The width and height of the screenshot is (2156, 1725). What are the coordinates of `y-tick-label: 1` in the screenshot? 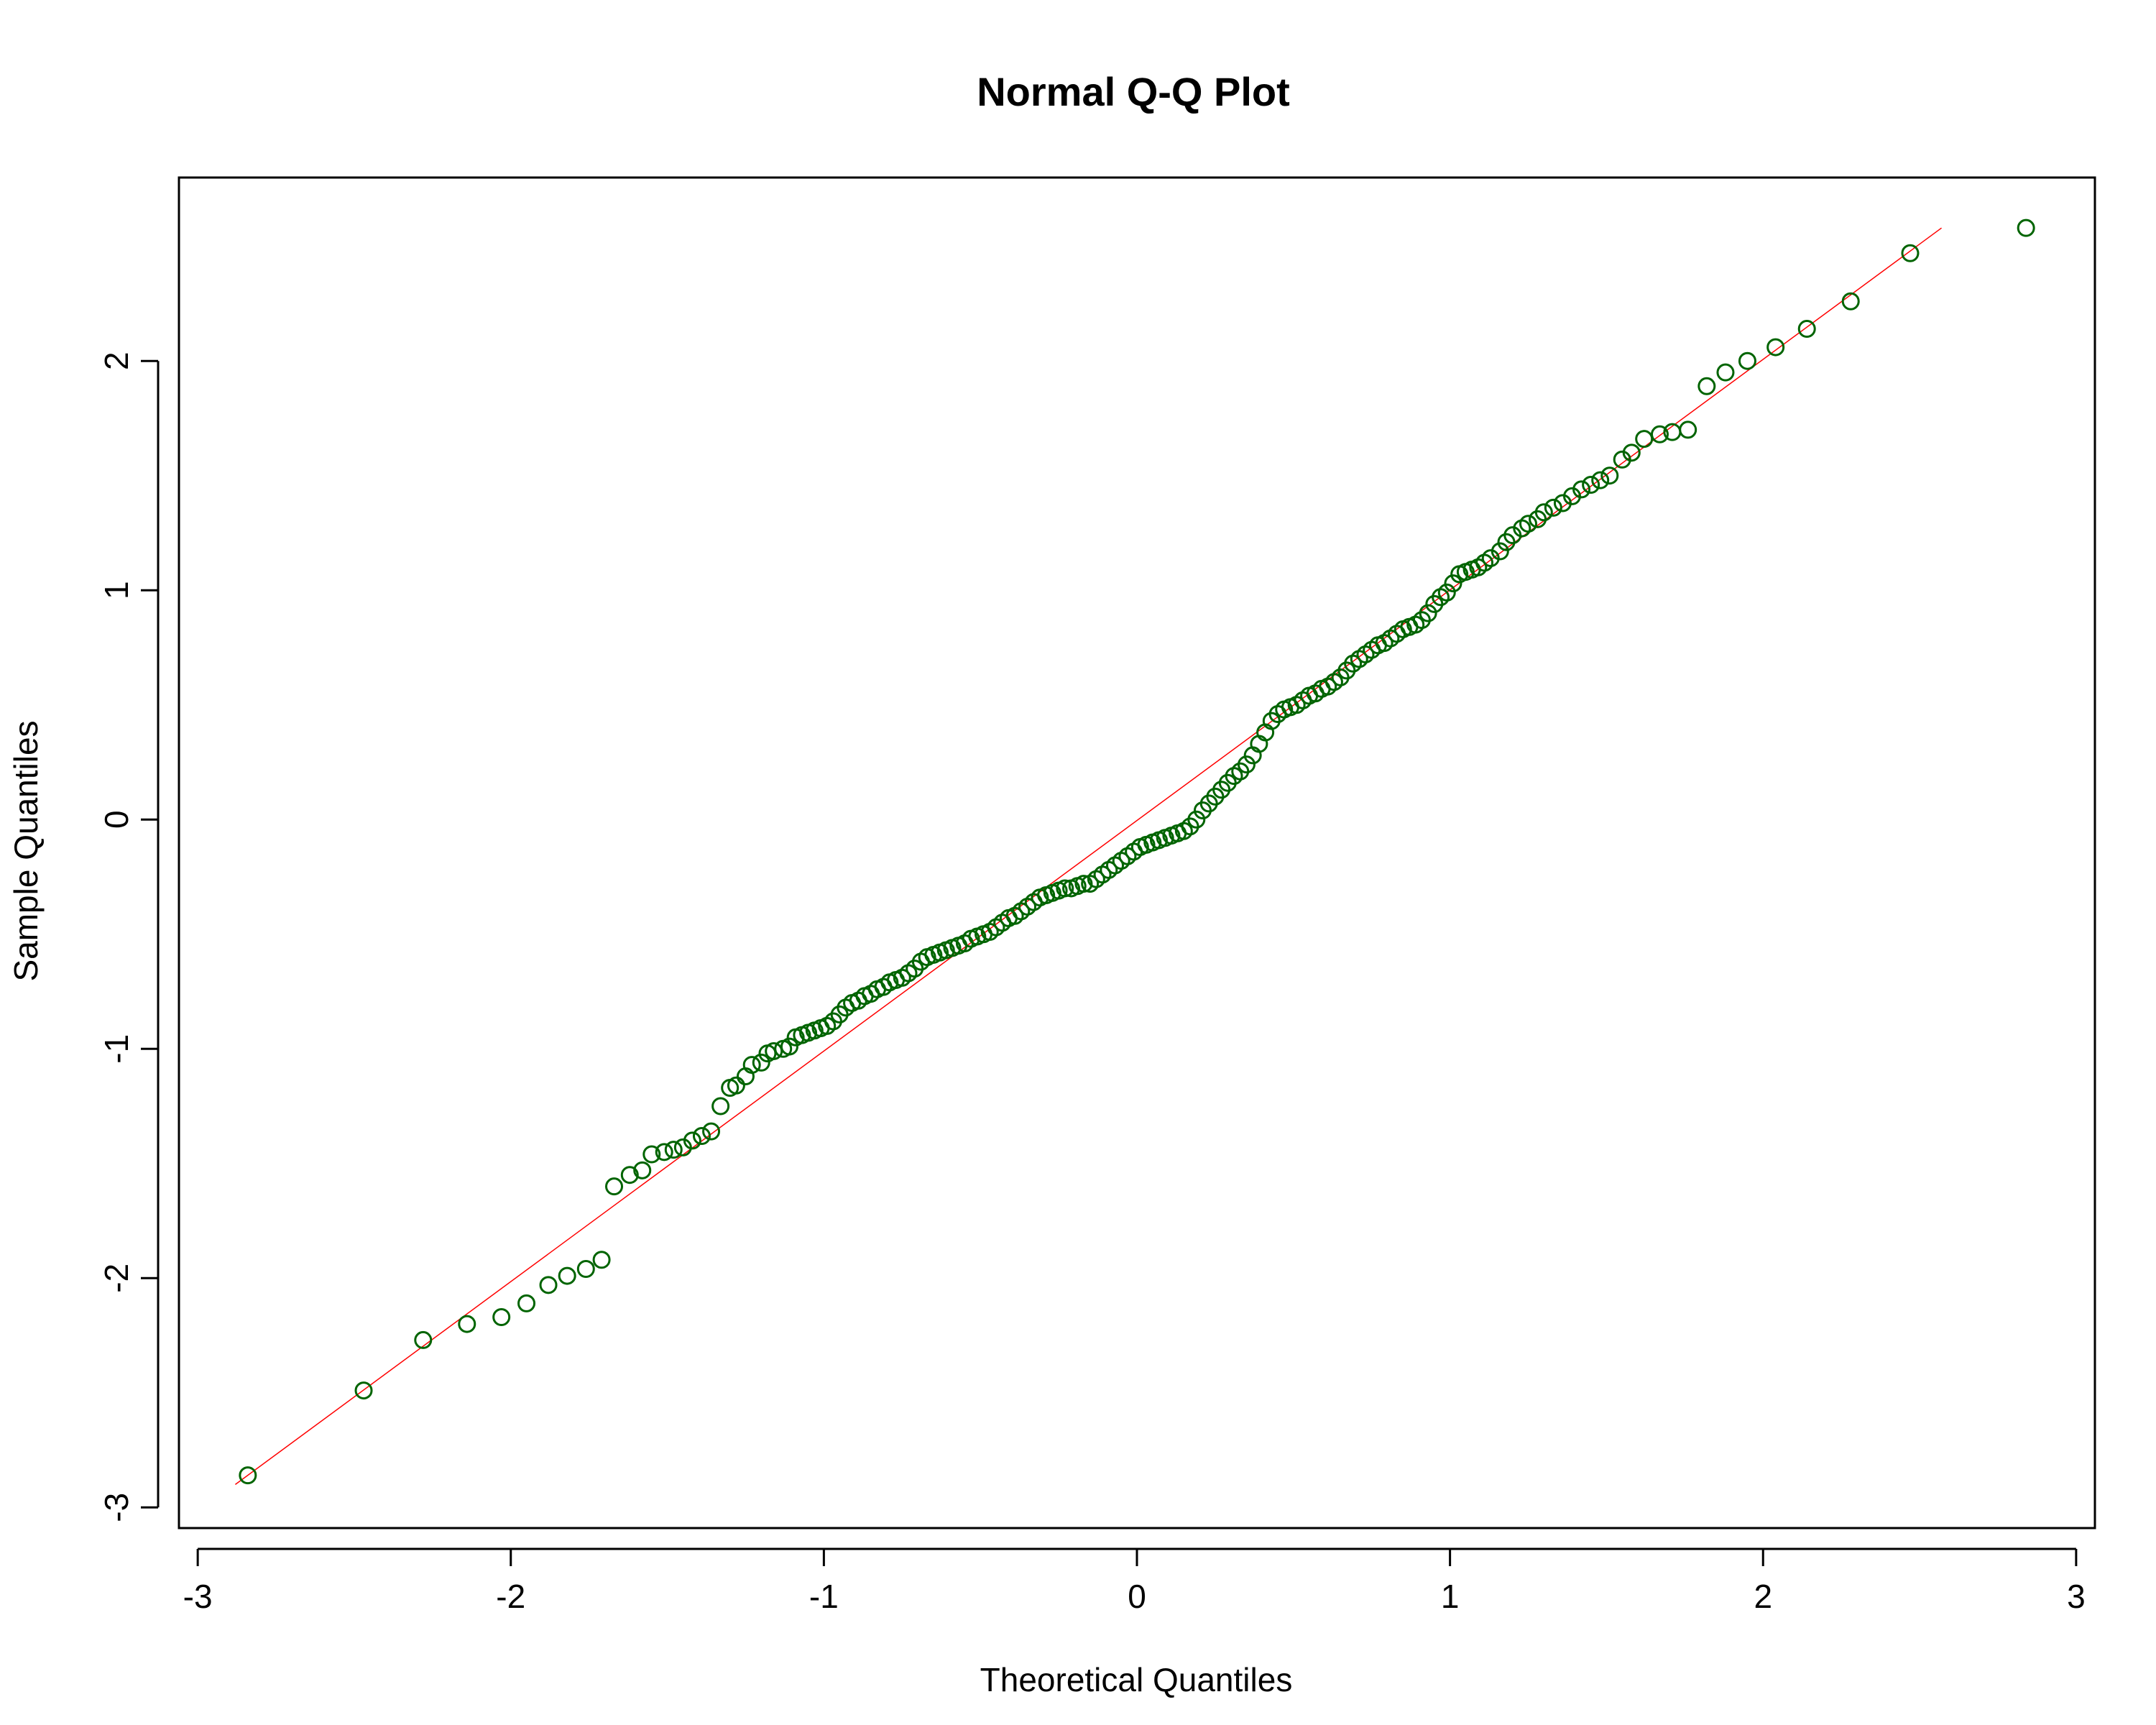 It's located at (116, 590).